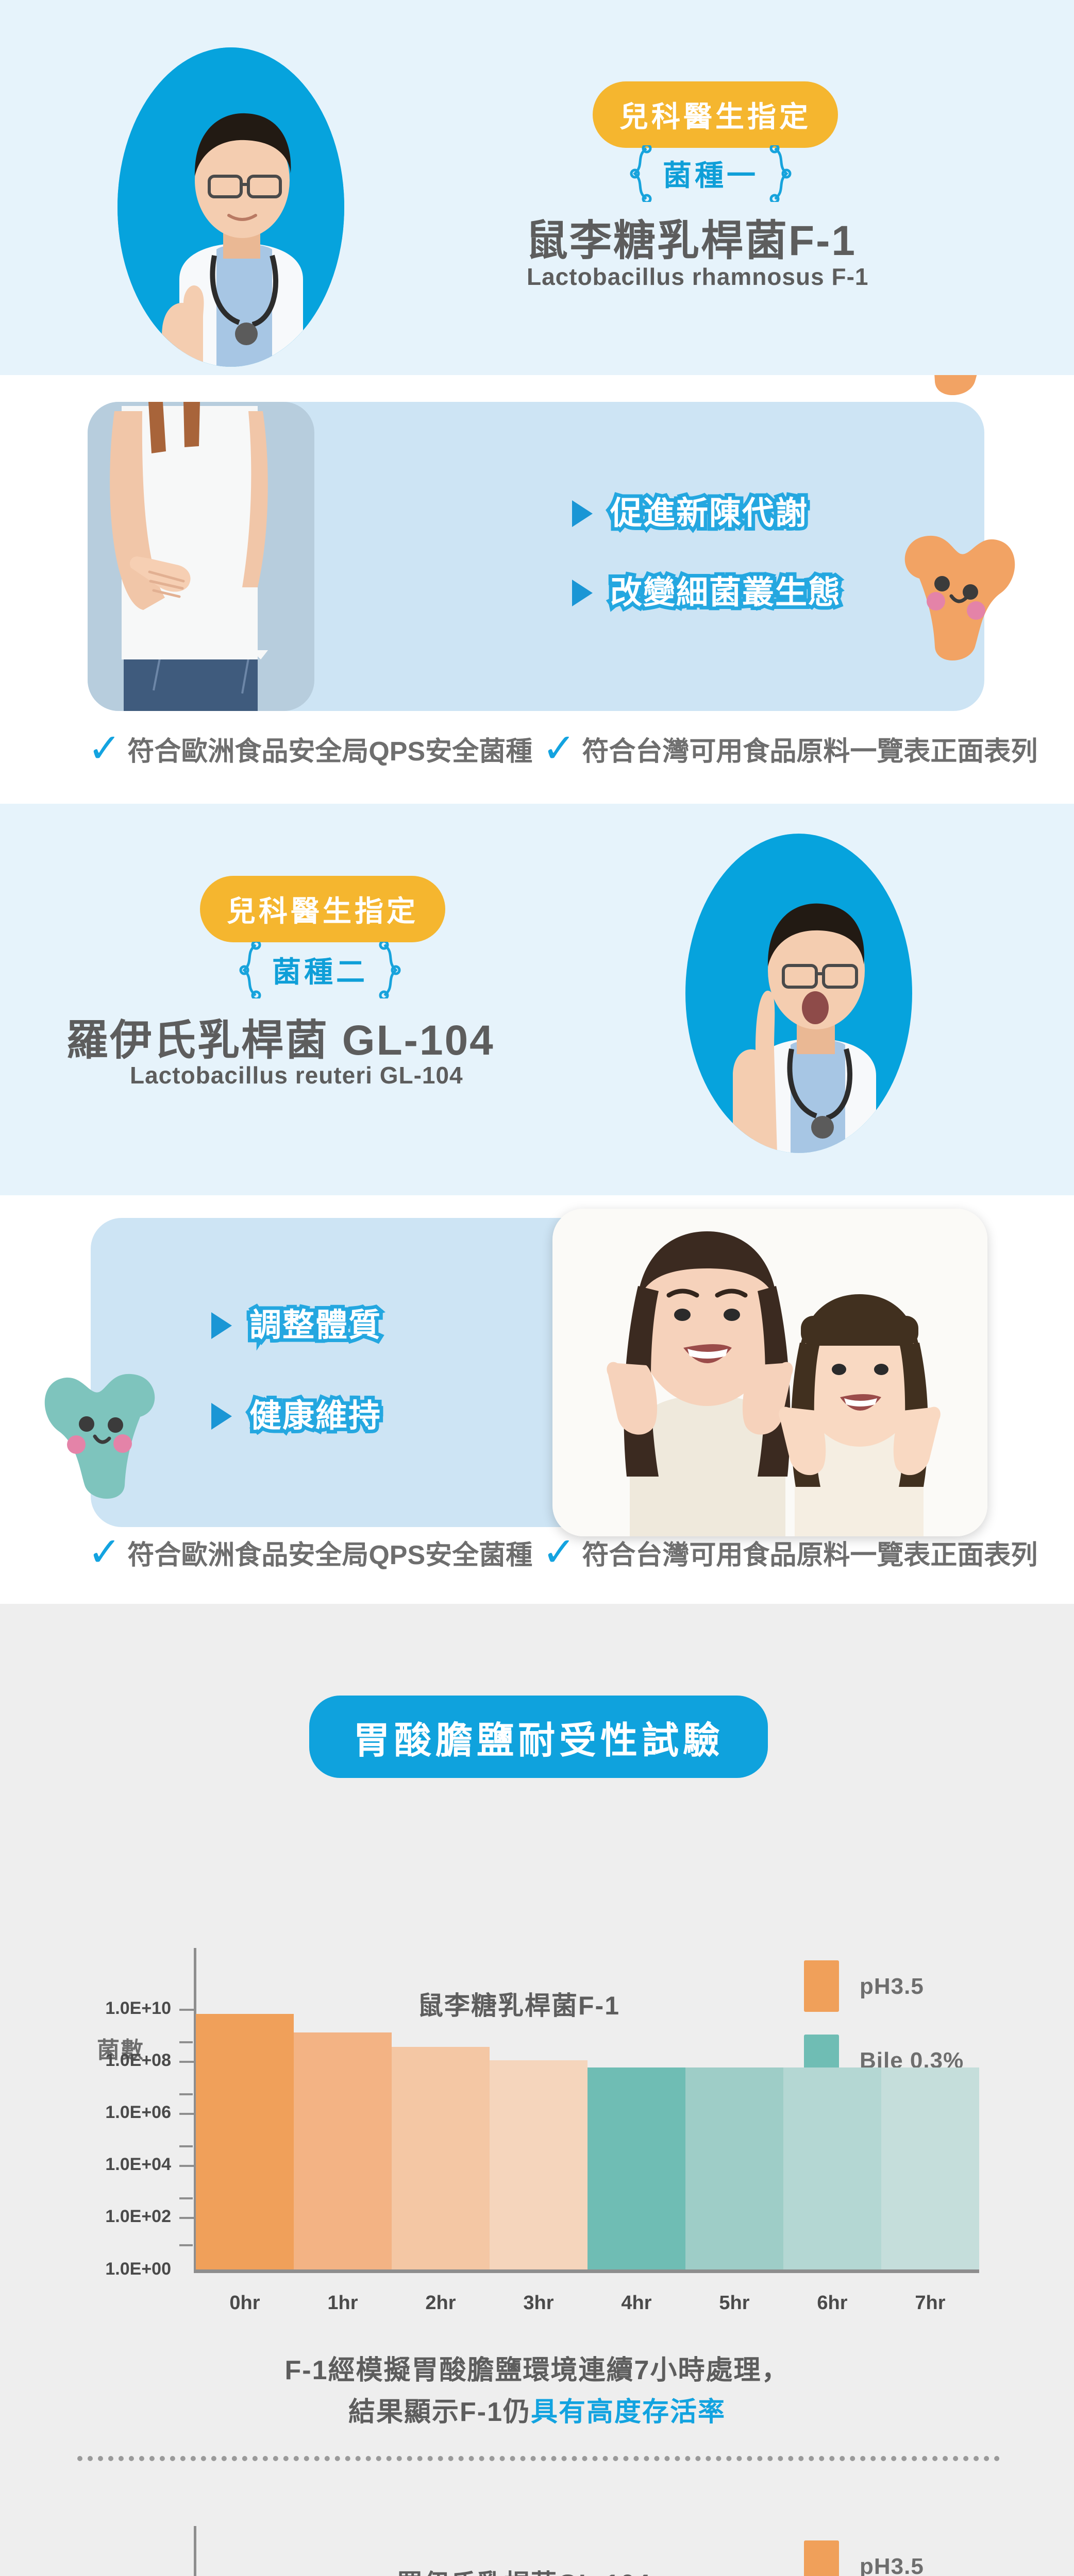 The image size is (1074, 2576). What do you see at coordinates (322, 909) in the screenshot?
I see `pediatrician-badge-two: 兒科醫生指定` at bounding box center [322, 909].